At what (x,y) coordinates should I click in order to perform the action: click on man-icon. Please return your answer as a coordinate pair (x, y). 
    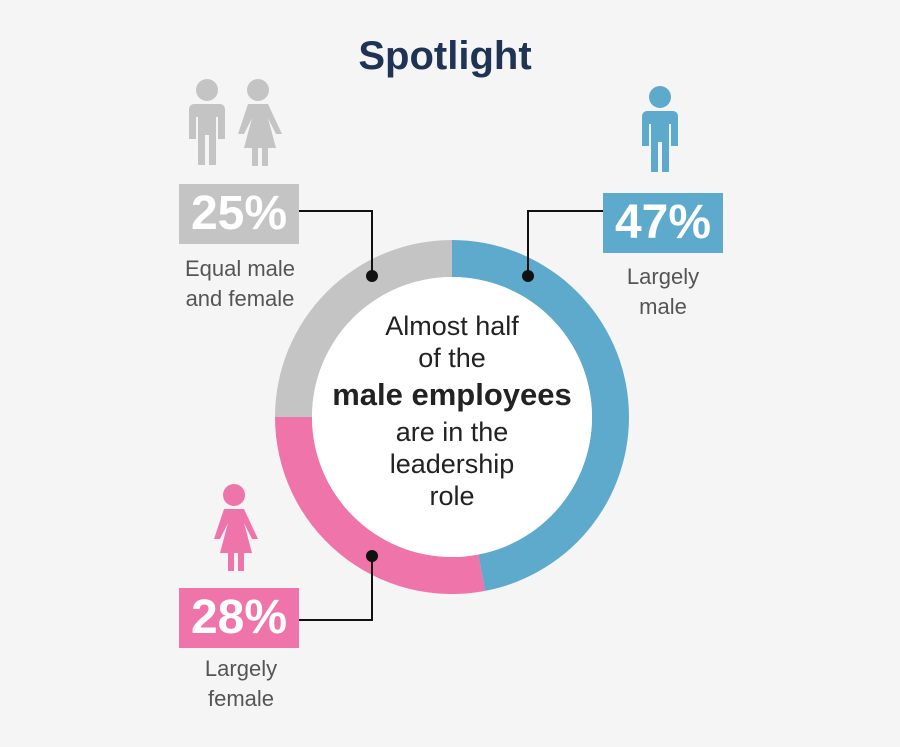
    Looking at the image, I should click on (660, 129).